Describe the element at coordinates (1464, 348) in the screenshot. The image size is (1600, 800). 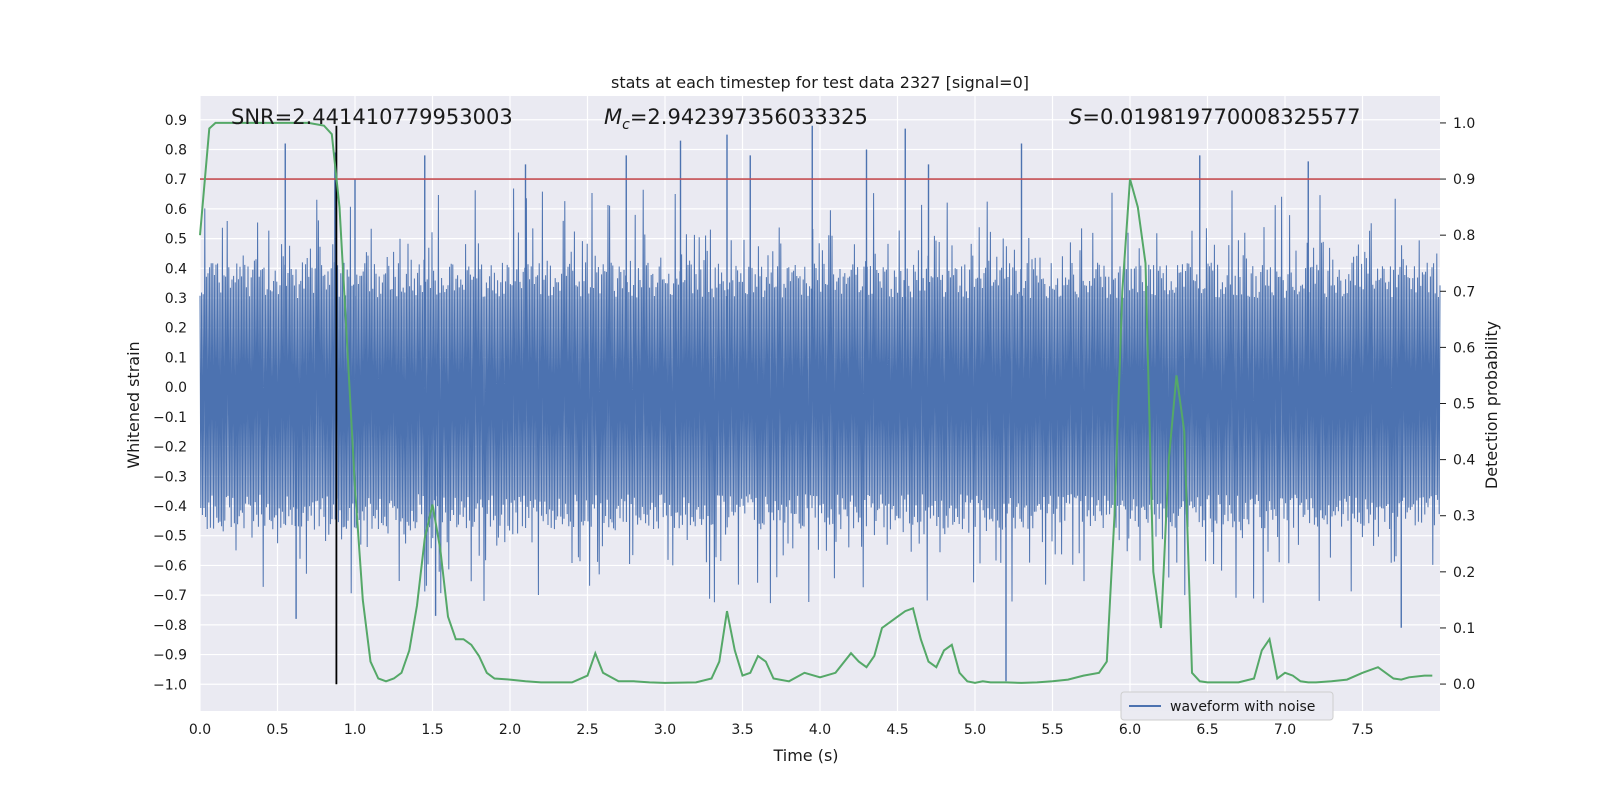
I see `y2-tick-label: 0.6` at that location.